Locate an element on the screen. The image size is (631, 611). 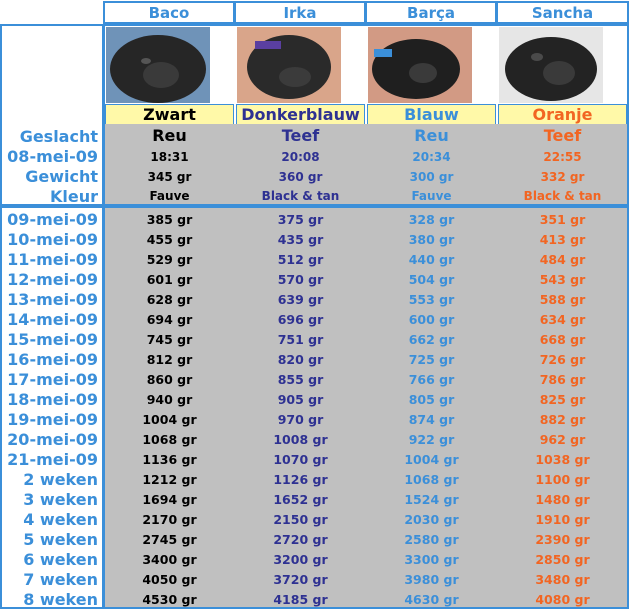
weight-value: 820 gr is located at coordinates (300, 359).